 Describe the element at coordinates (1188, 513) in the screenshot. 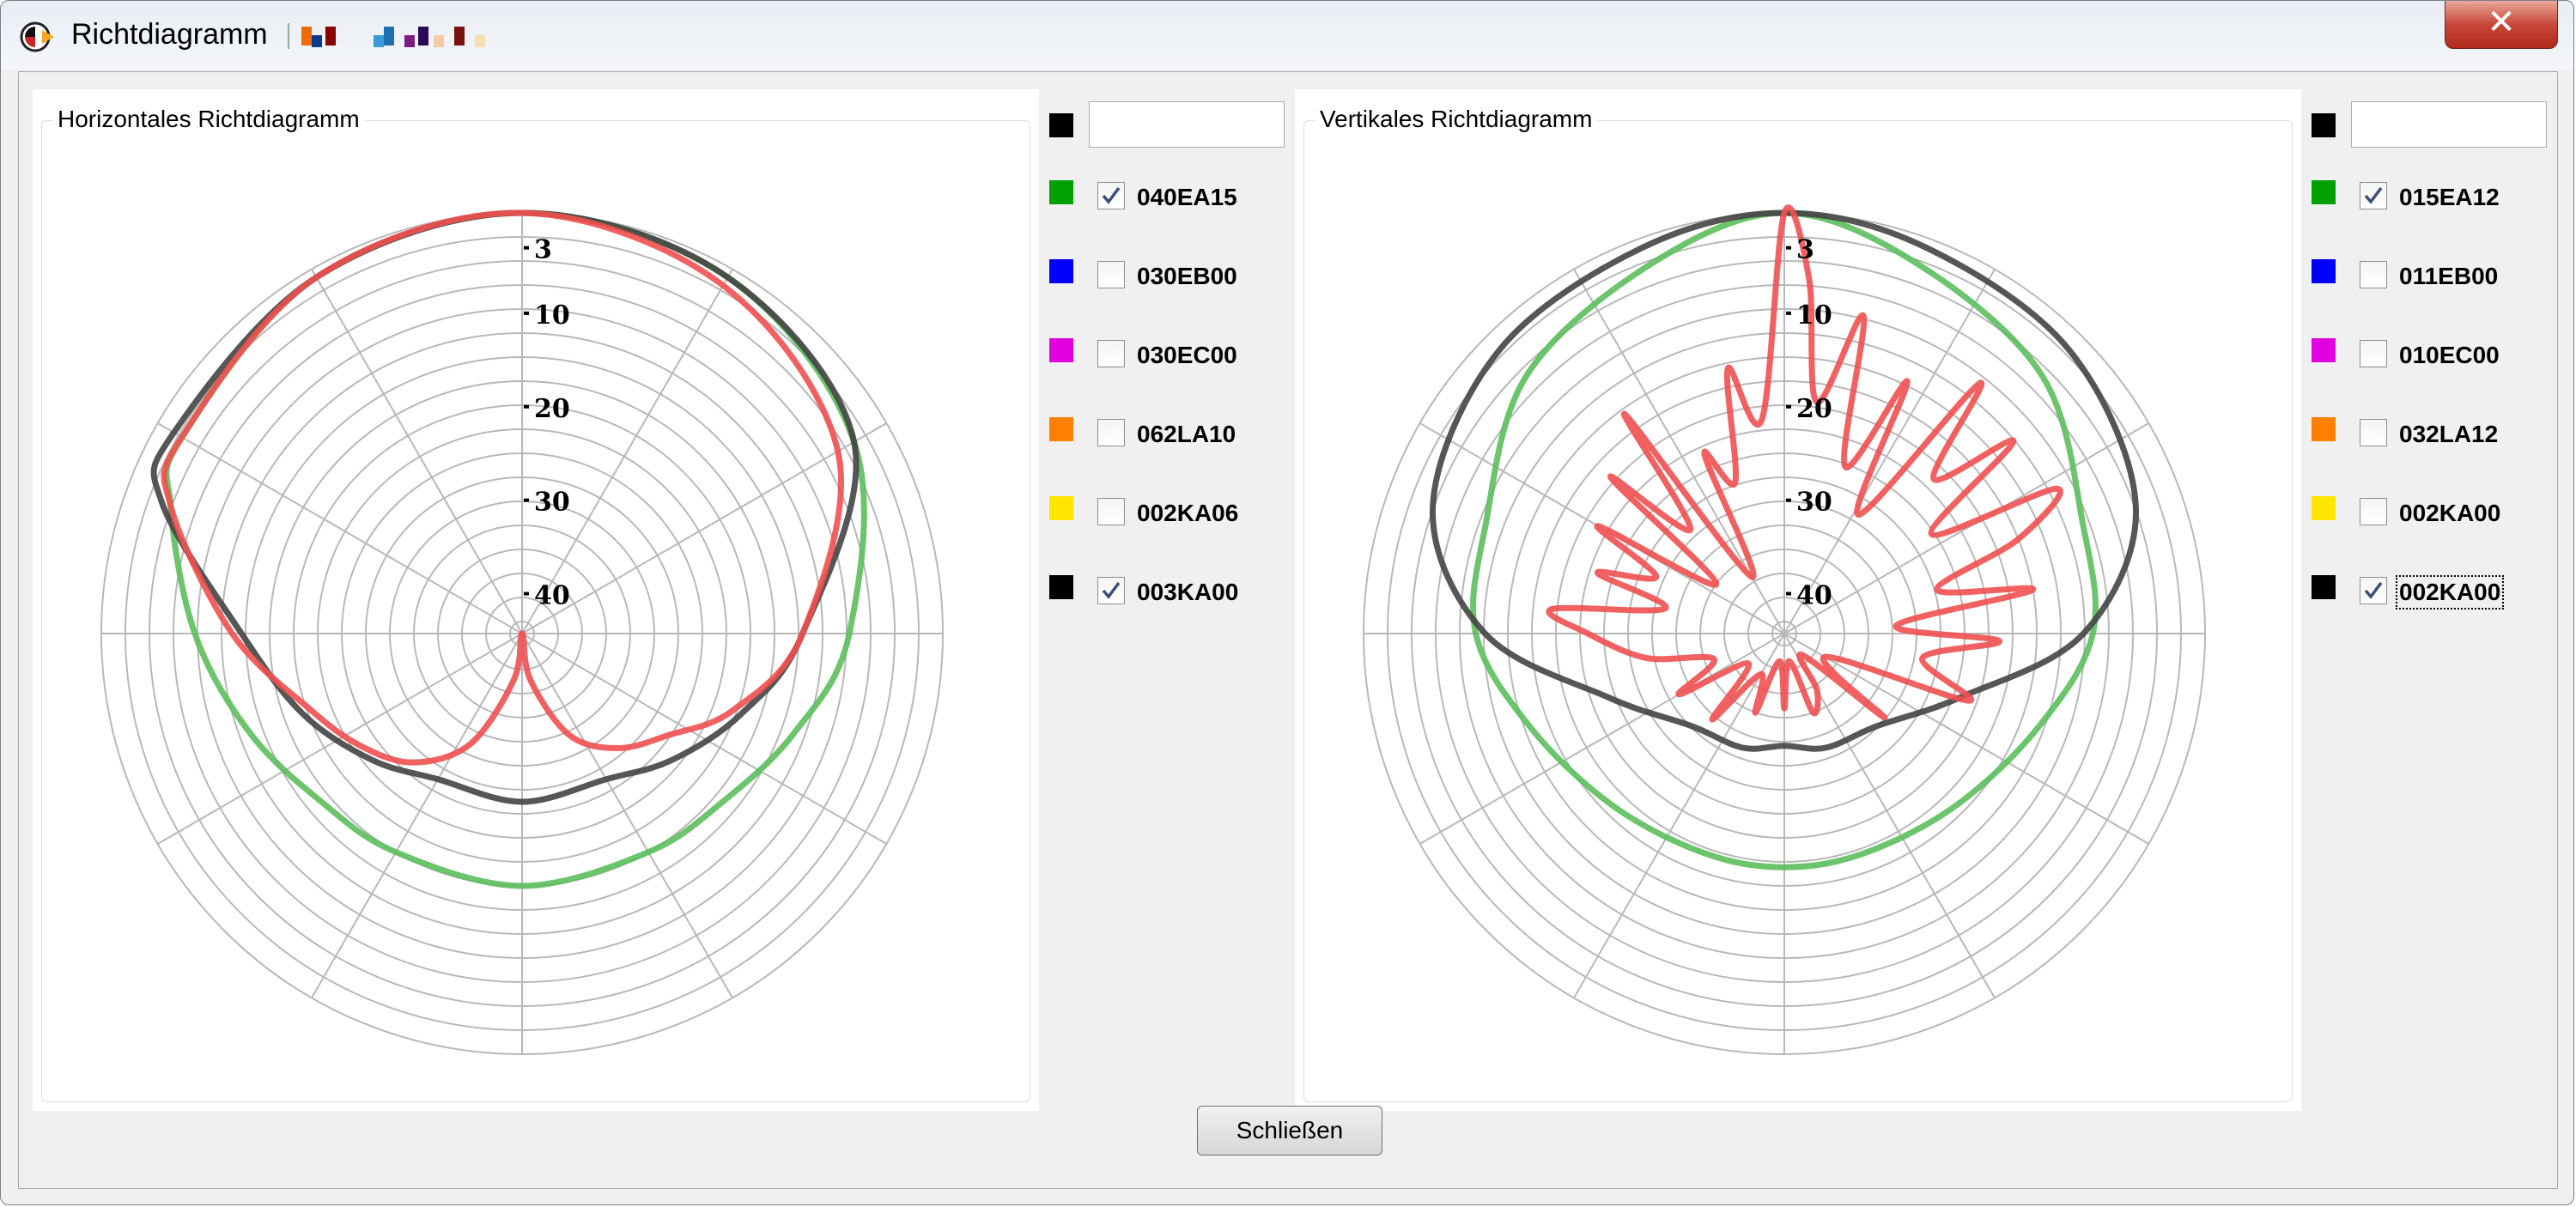

I see `legend-label: 002KA06` at that location.